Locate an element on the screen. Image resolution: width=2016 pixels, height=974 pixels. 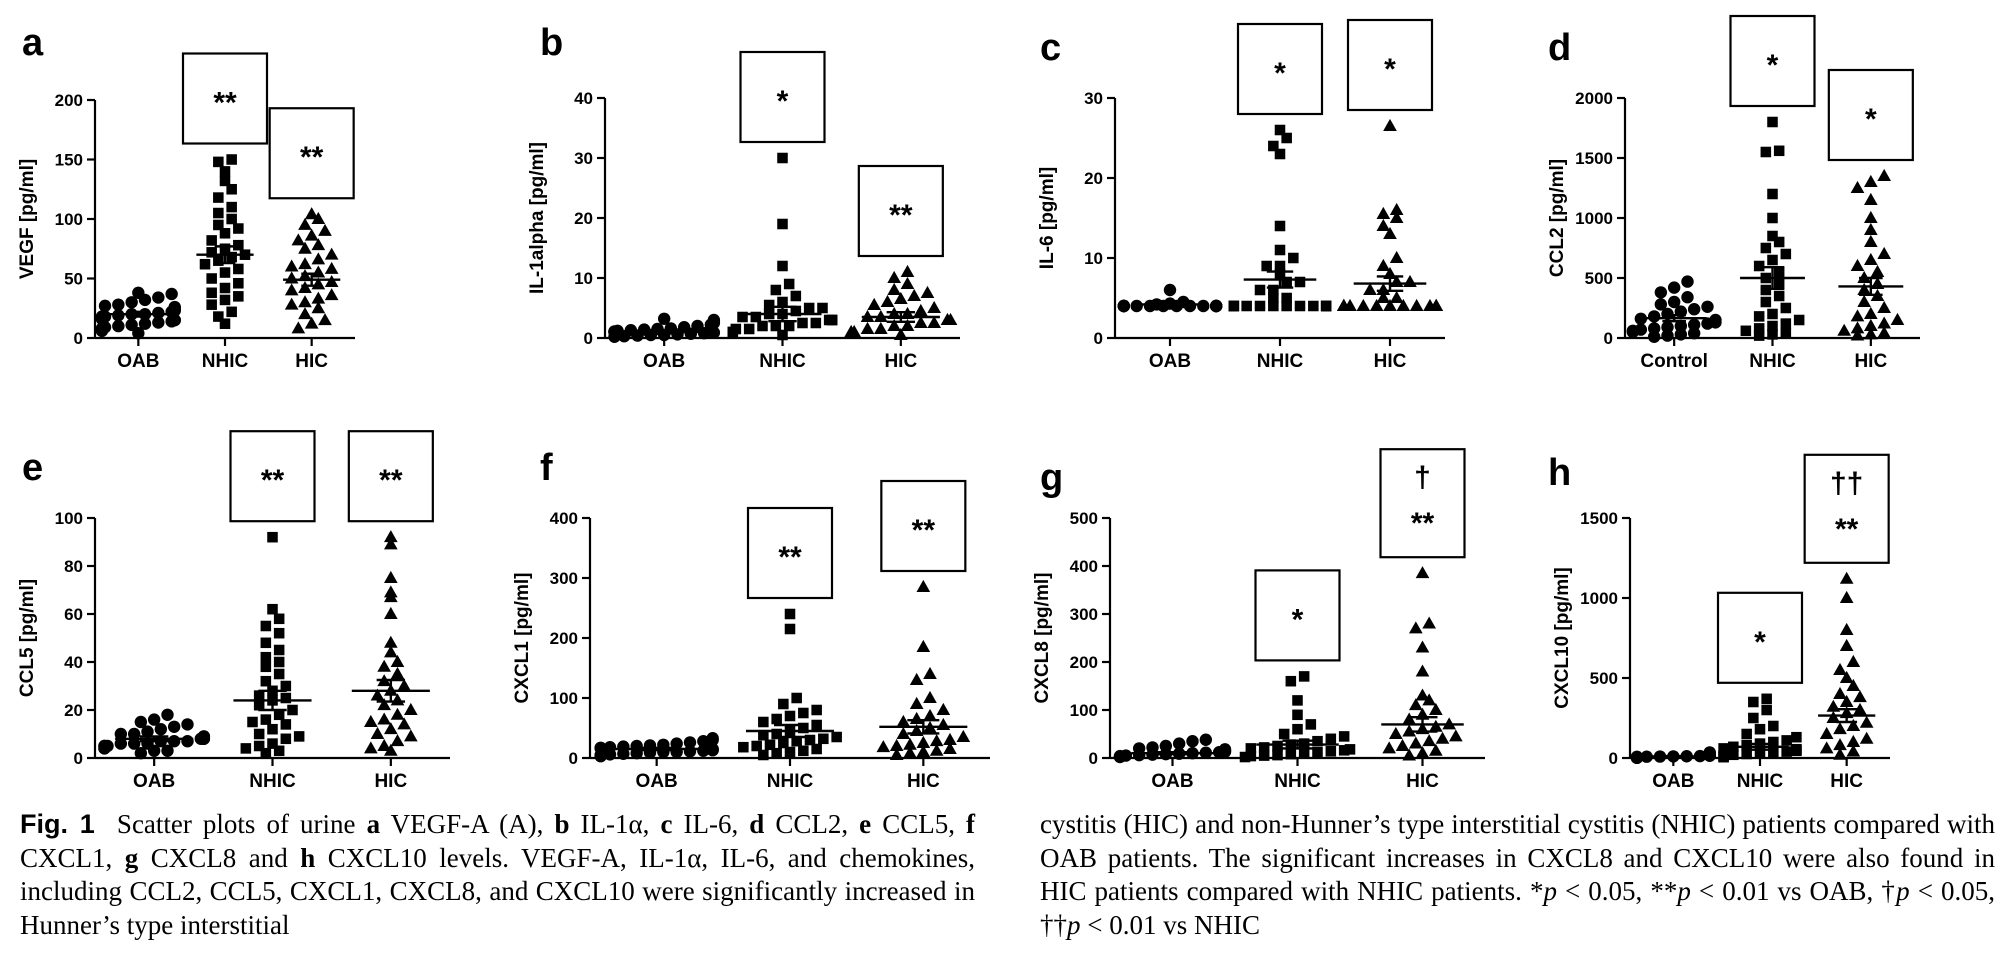
panel-letter: d is located at coordinates (1559, 48).